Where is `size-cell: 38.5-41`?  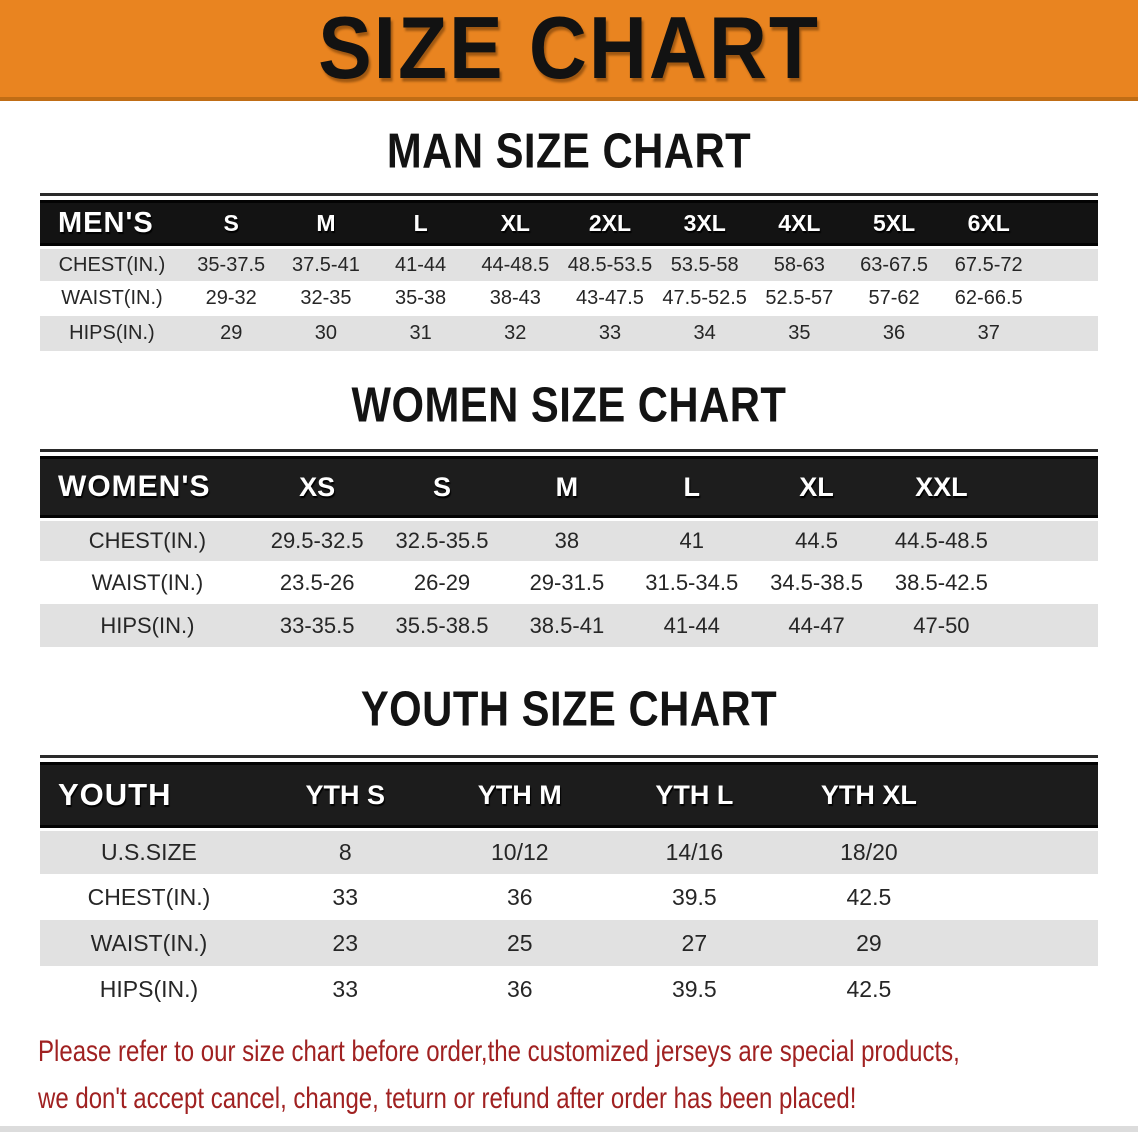
size-cell: 38.5-41 is located at coordinates (567, 625).